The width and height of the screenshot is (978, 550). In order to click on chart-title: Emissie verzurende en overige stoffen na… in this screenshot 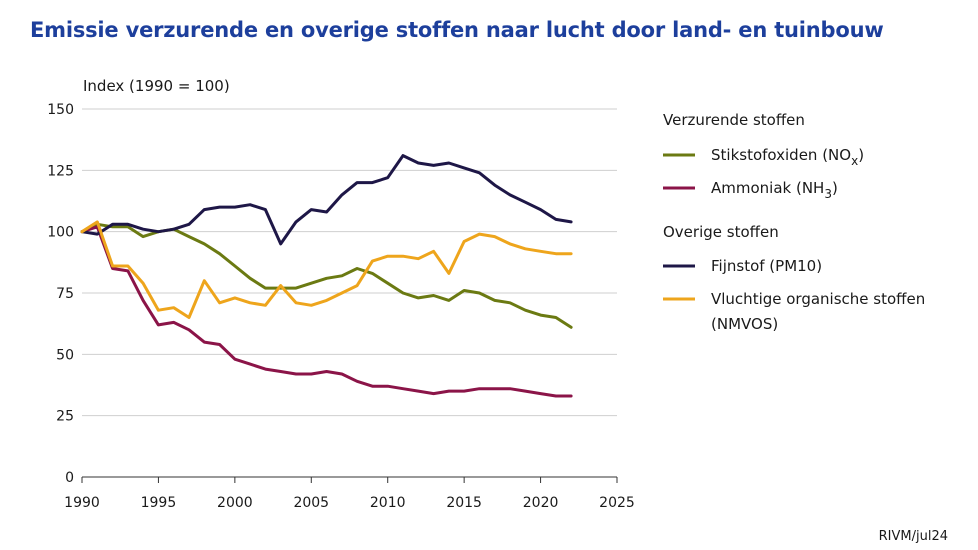, I will do `click(457, 30)`.